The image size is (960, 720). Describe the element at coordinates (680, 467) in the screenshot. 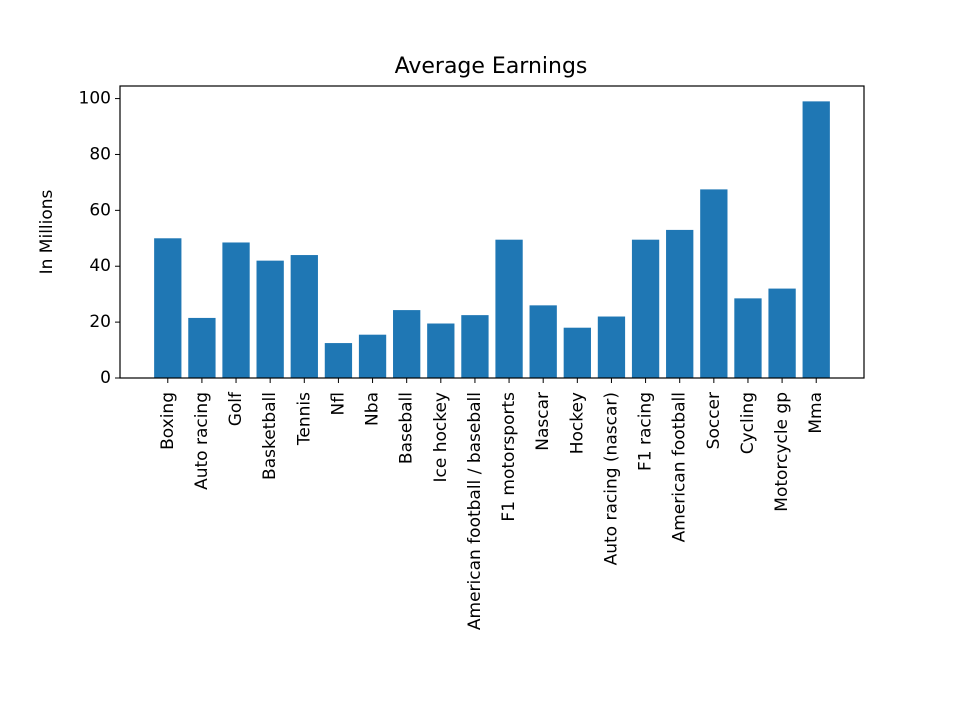

I see `x-tick-label: American football` at that location.